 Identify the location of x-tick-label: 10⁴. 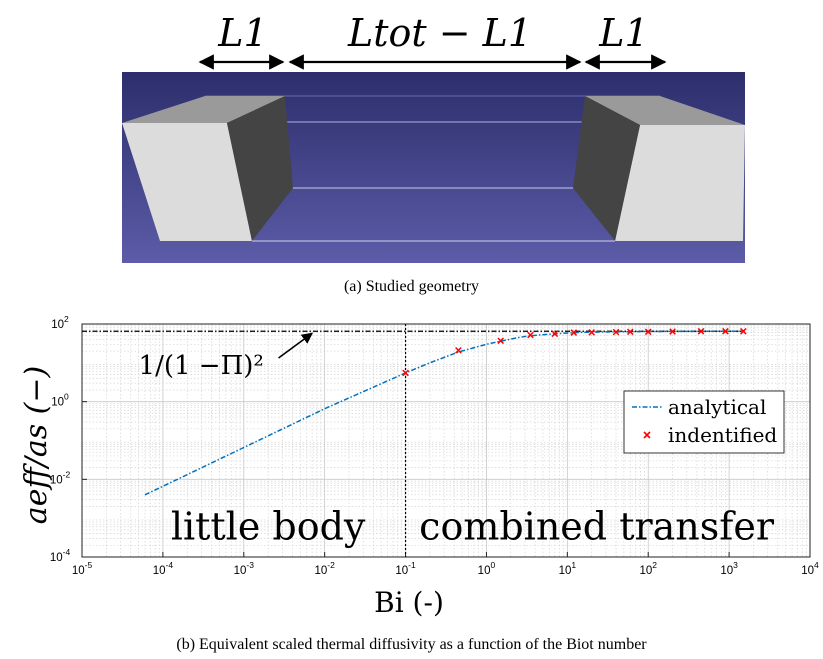
(810, 568).